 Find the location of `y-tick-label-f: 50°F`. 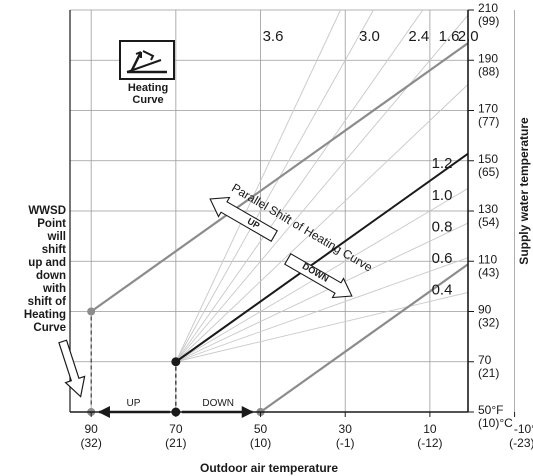

y-tick-label-f: 50°F is located at coordinates (490, 410).